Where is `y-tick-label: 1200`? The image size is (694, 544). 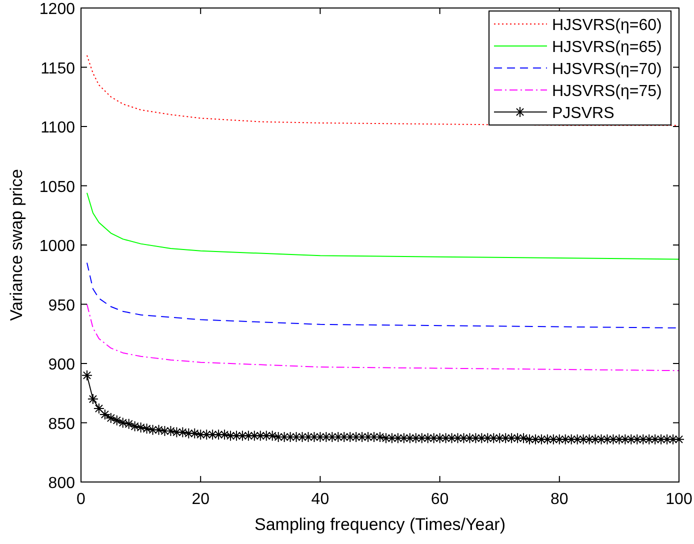 y-tick-label: 1200 is located at coordinates (57, 9).